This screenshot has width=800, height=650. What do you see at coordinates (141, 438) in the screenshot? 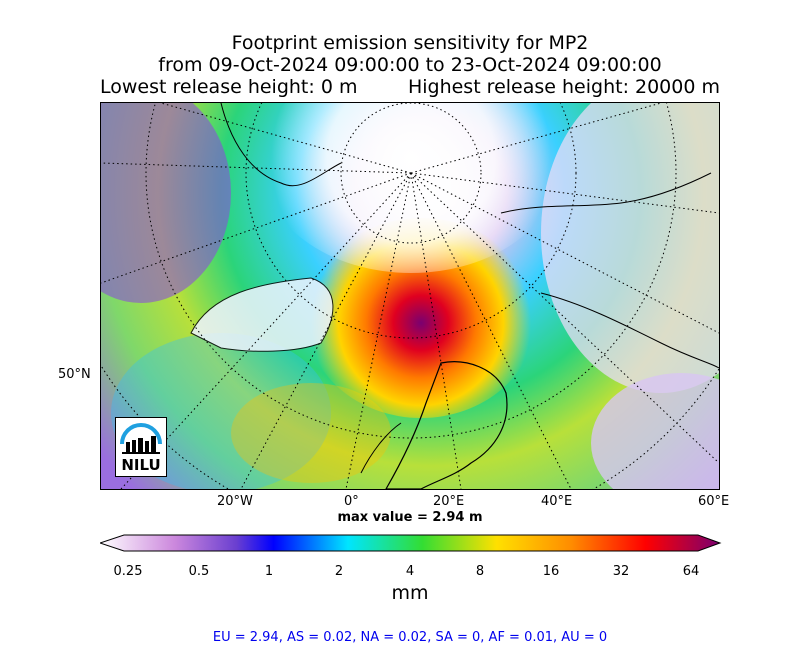
I see `nilu-logo-icon` at bounding box center [141, 438].